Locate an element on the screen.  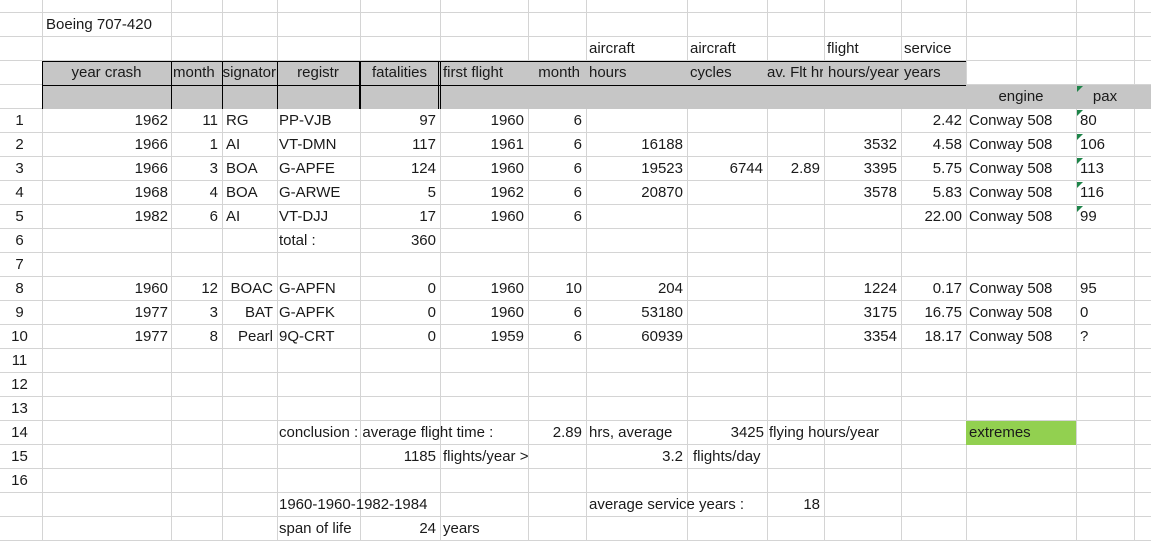
row-number: 11 is located at coordinates (19, 360).